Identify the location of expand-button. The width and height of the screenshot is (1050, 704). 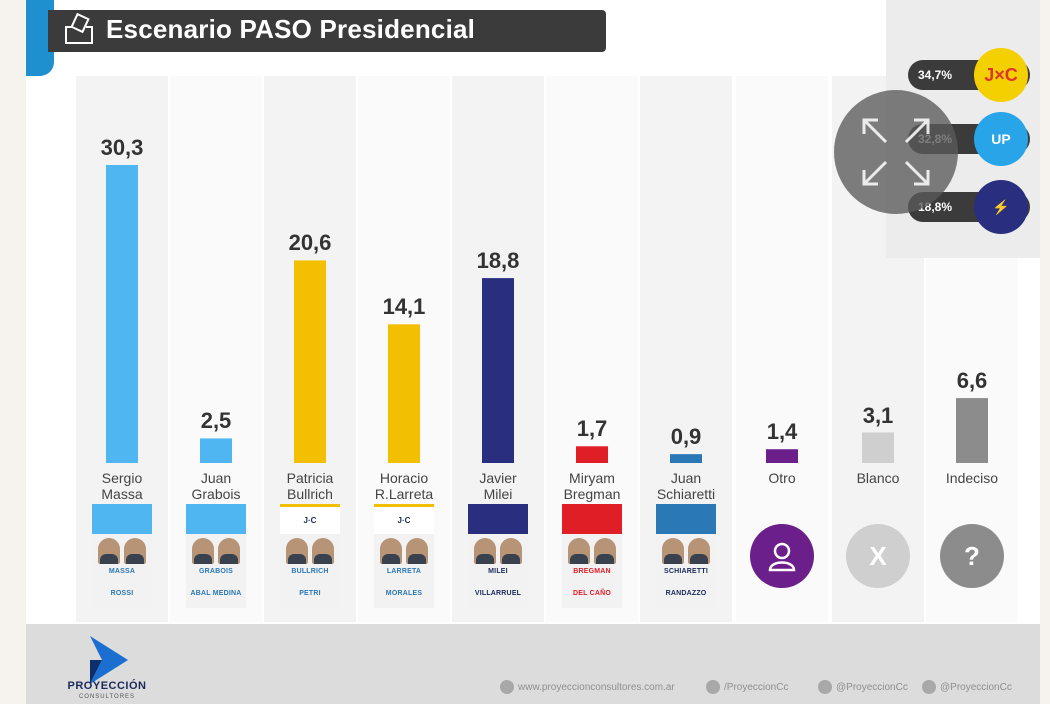
(896, 152).